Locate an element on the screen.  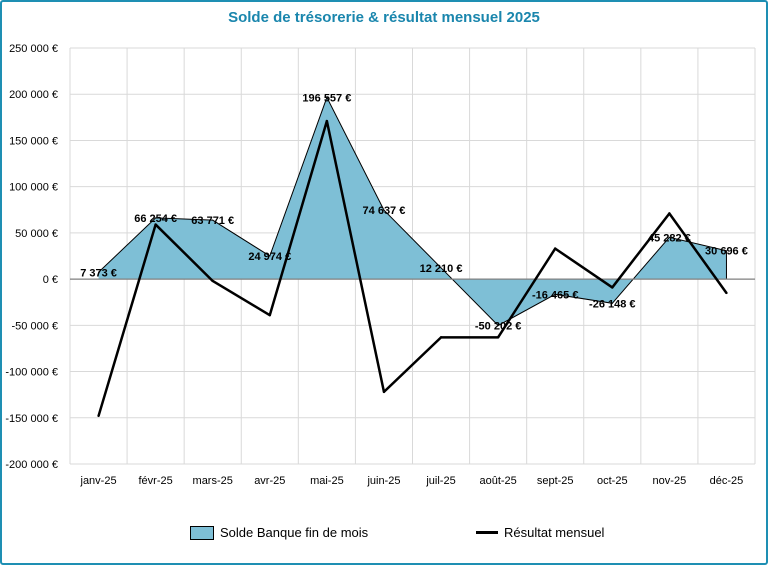
data-label: 7 373 € is located at coordinates (98, 273).